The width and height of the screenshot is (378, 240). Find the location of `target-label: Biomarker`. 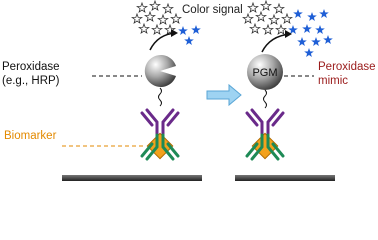

target-label: Biomarker is located at coordinates (30, 136).